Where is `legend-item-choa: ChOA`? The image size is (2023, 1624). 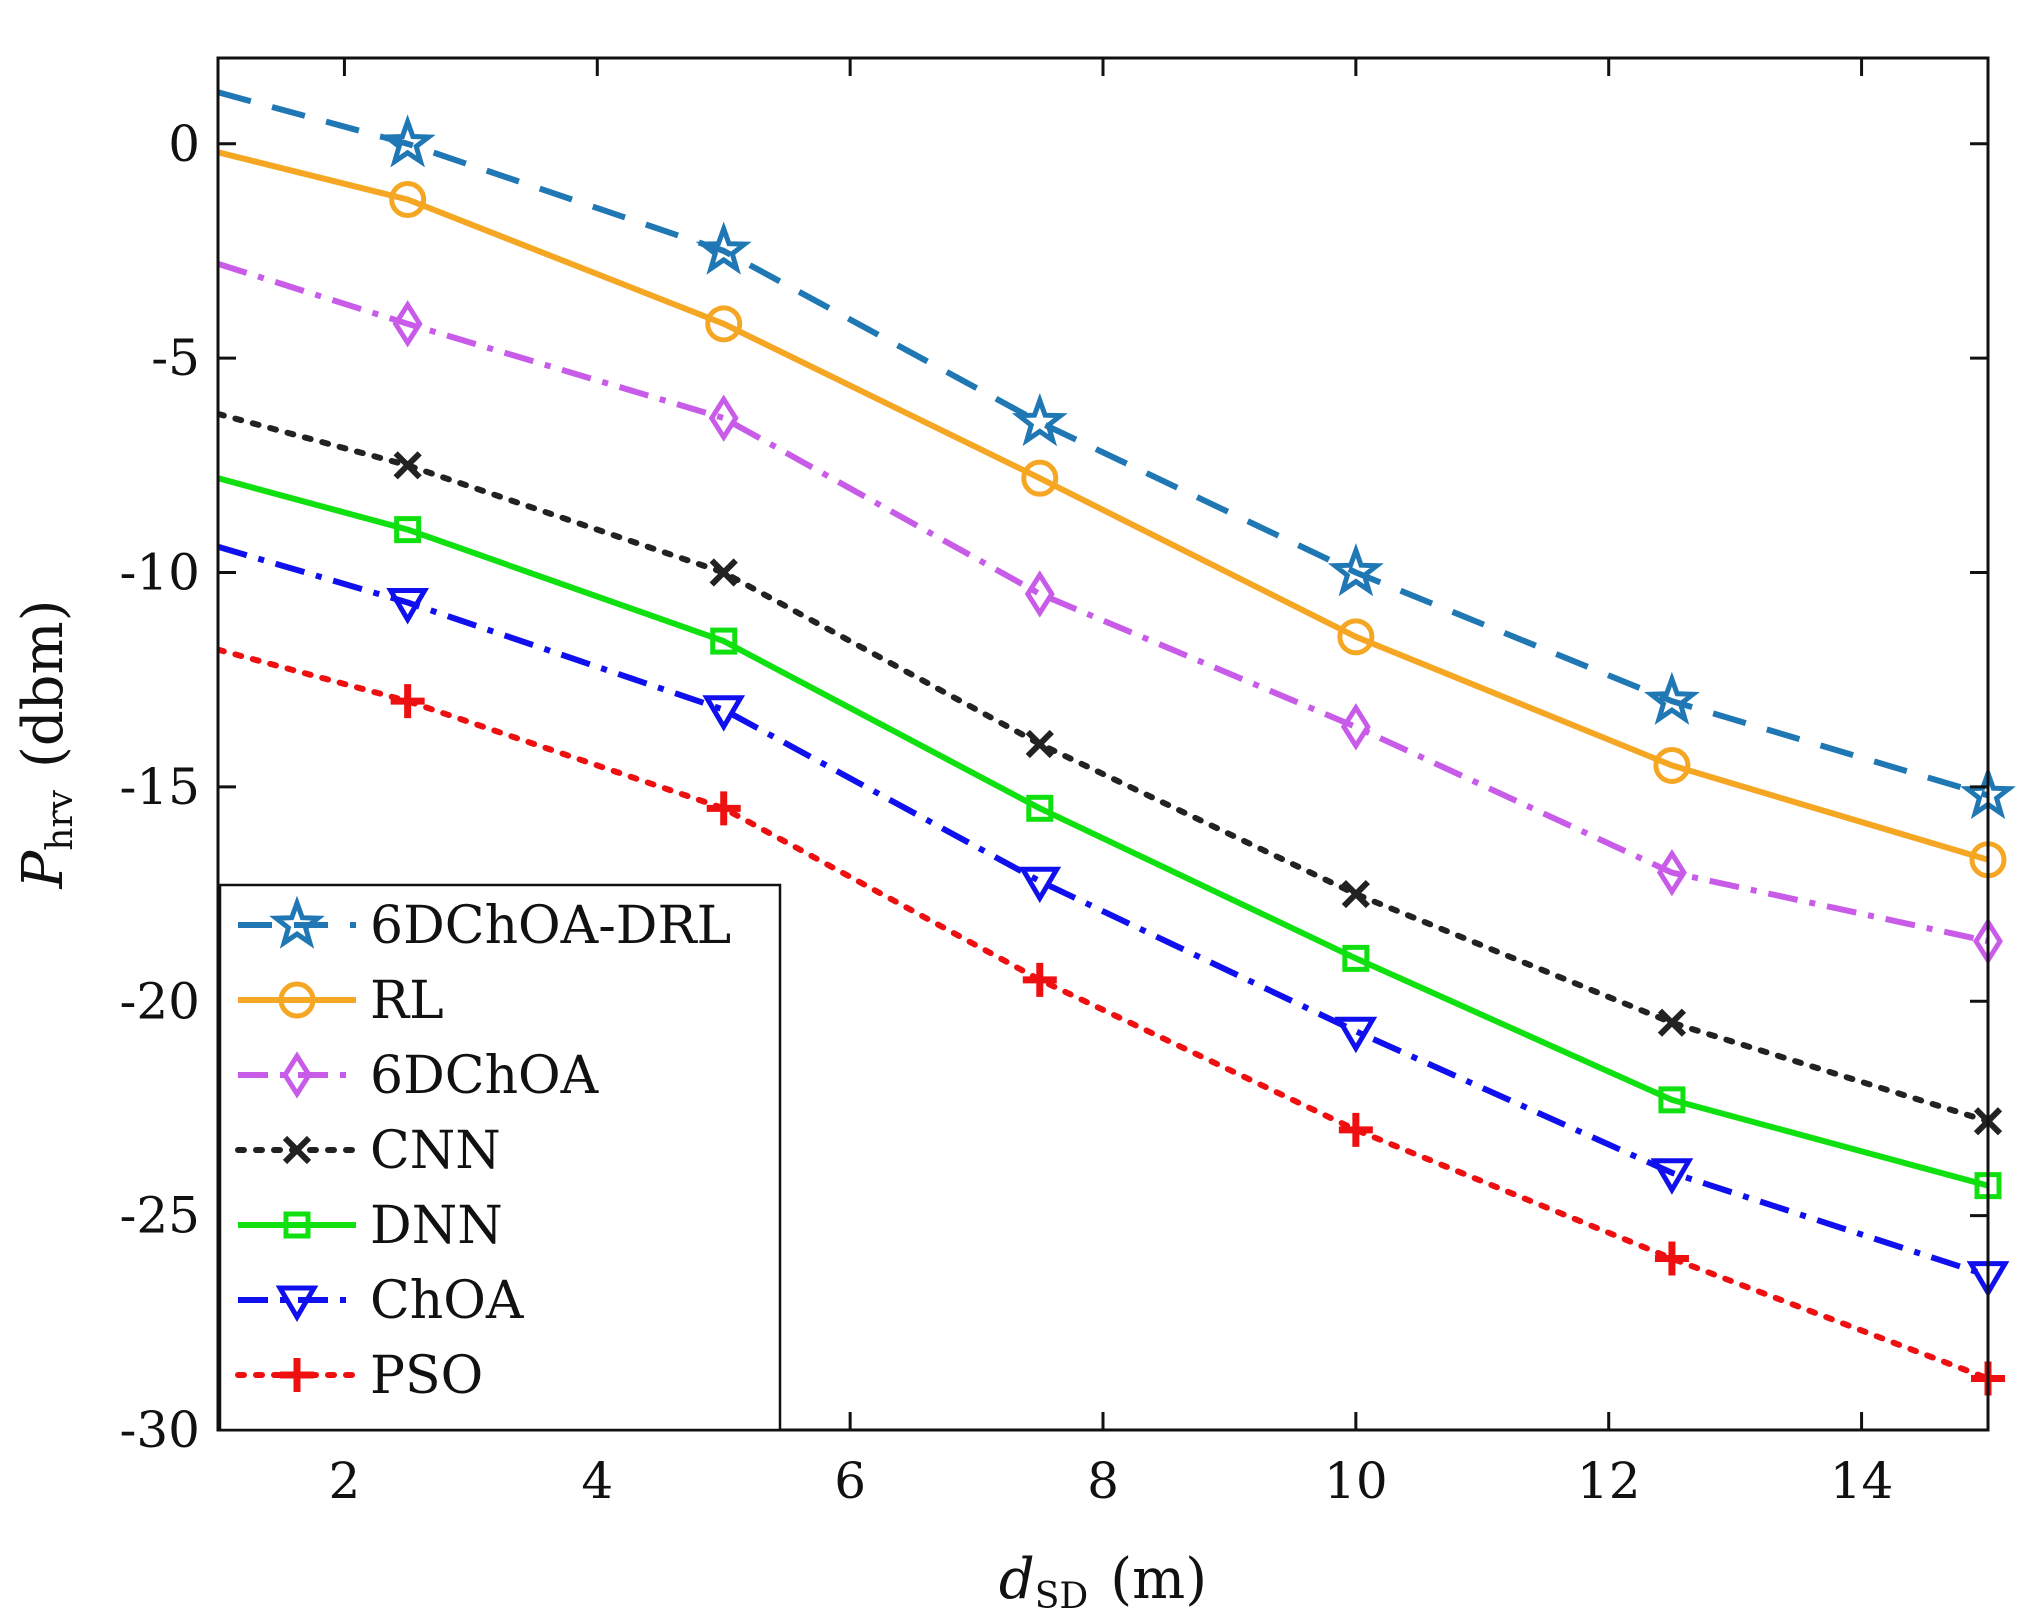
legend-item-choa: ChOA is located at coordinates (381, 1301).